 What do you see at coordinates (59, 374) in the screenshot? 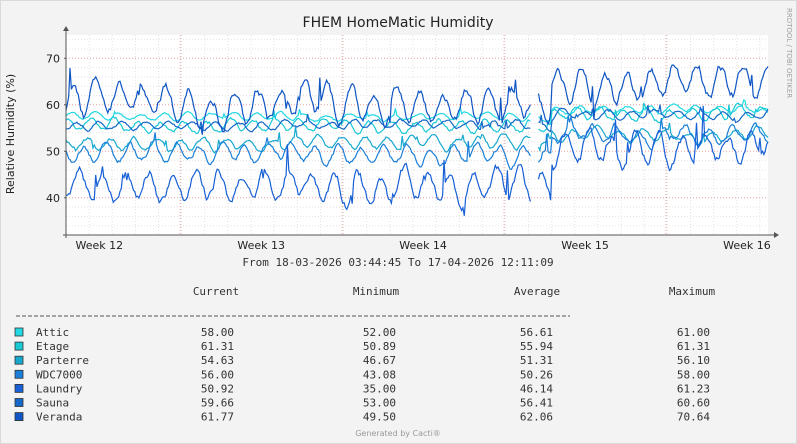
I see `legend-series-name: WDC7000` at bounding box center [59, 374].